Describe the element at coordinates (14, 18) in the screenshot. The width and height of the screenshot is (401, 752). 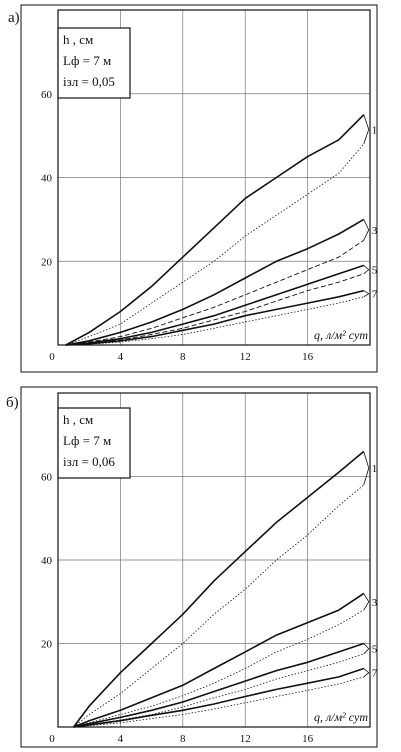
I see `panel-label: а)` at that location.